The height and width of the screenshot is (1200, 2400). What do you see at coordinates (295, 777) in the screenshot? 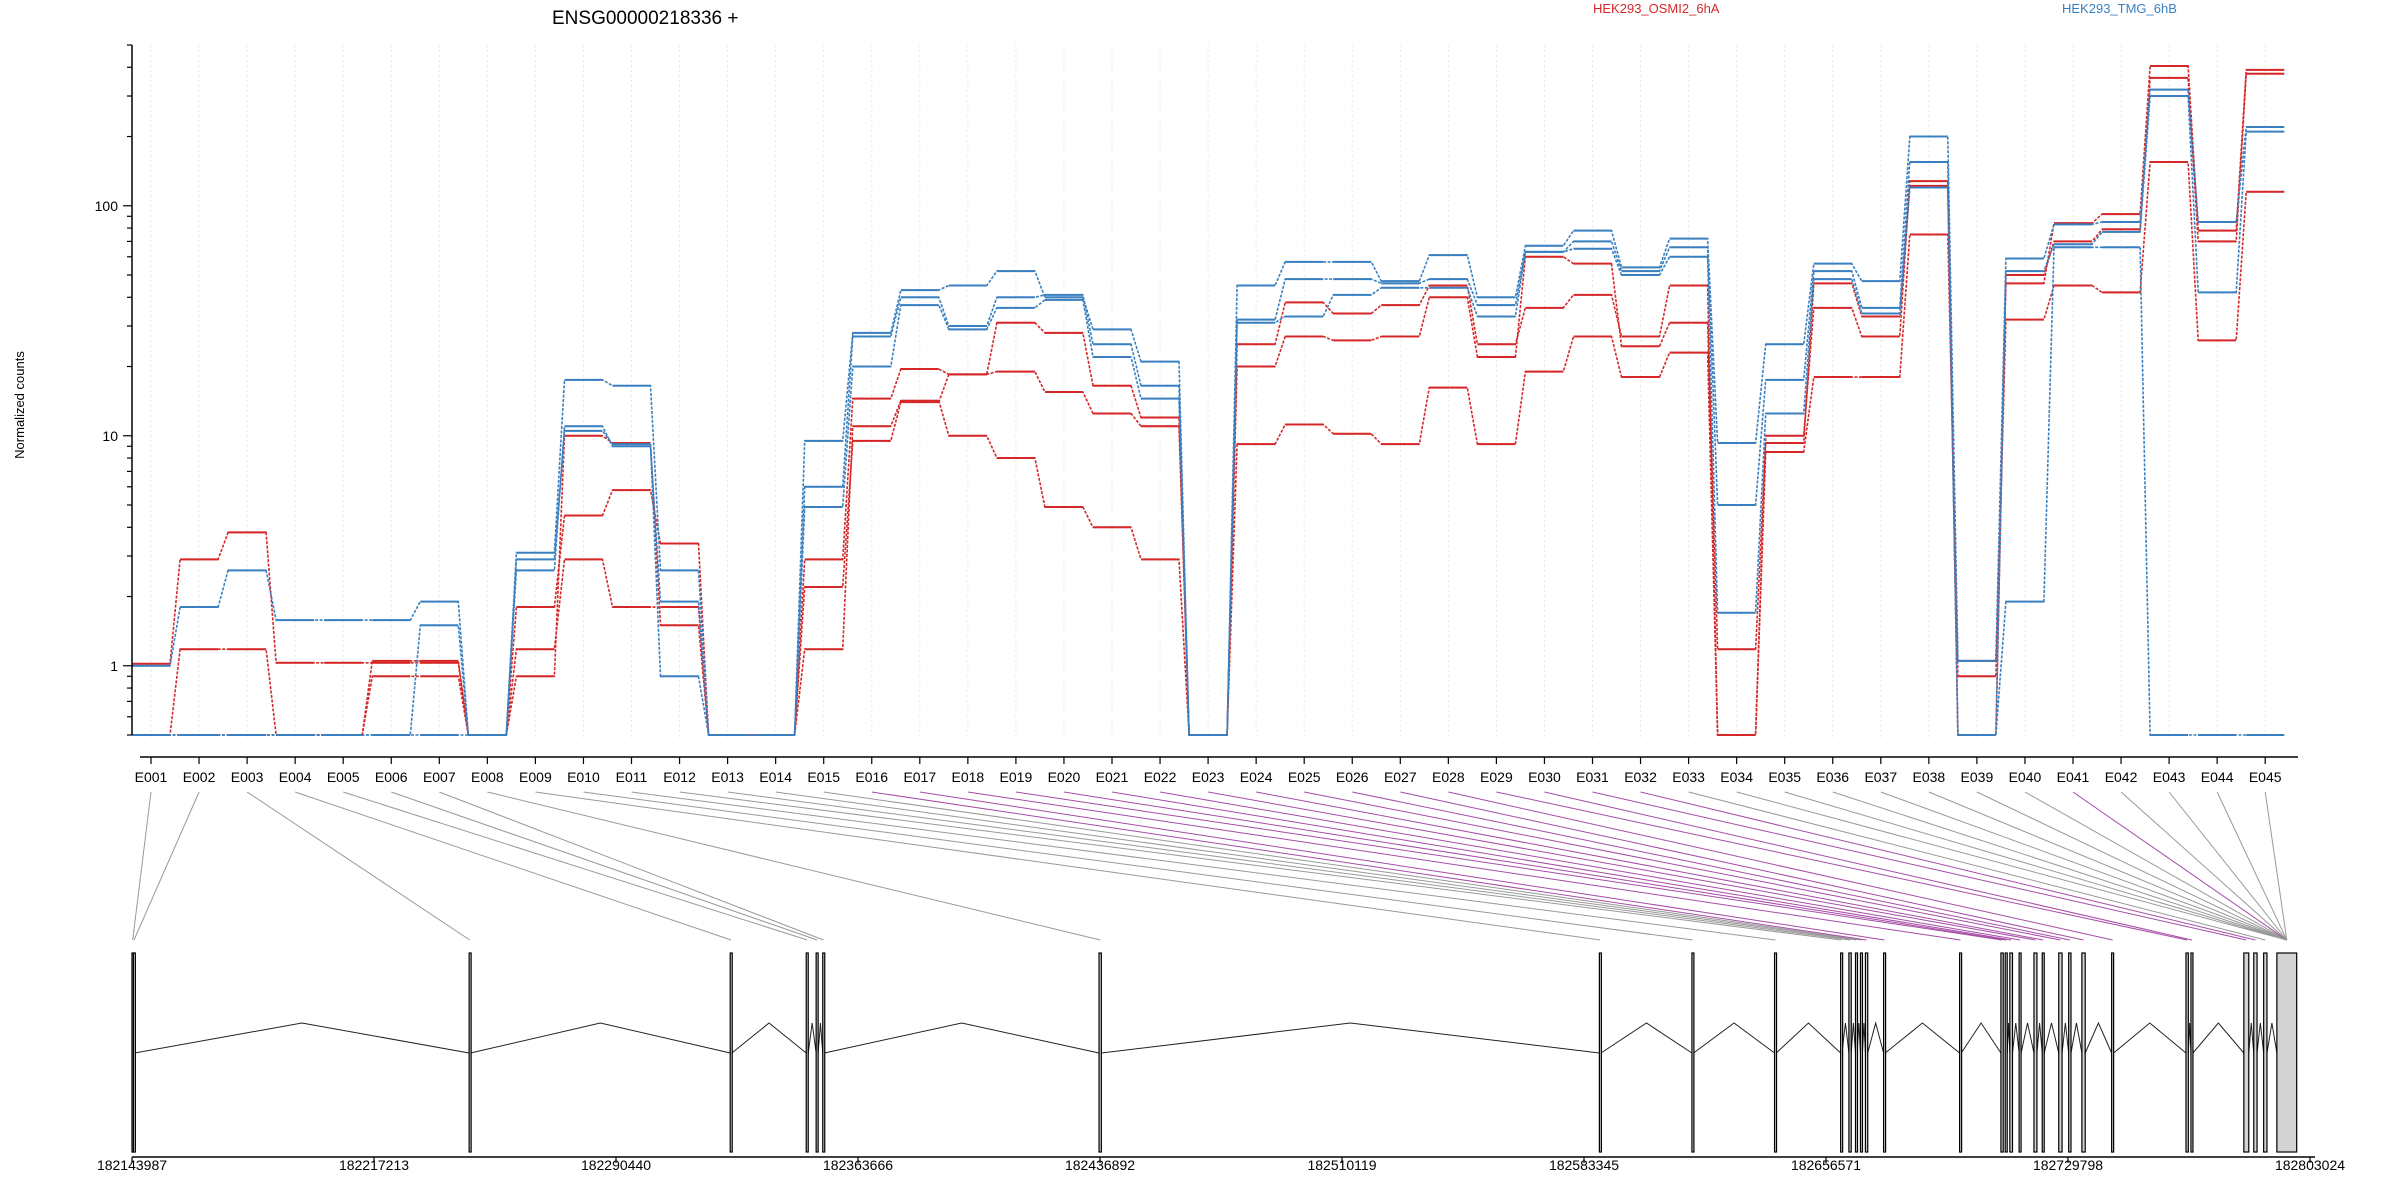
I see `x-tick-label: E004` at bounding box center [295, 777].